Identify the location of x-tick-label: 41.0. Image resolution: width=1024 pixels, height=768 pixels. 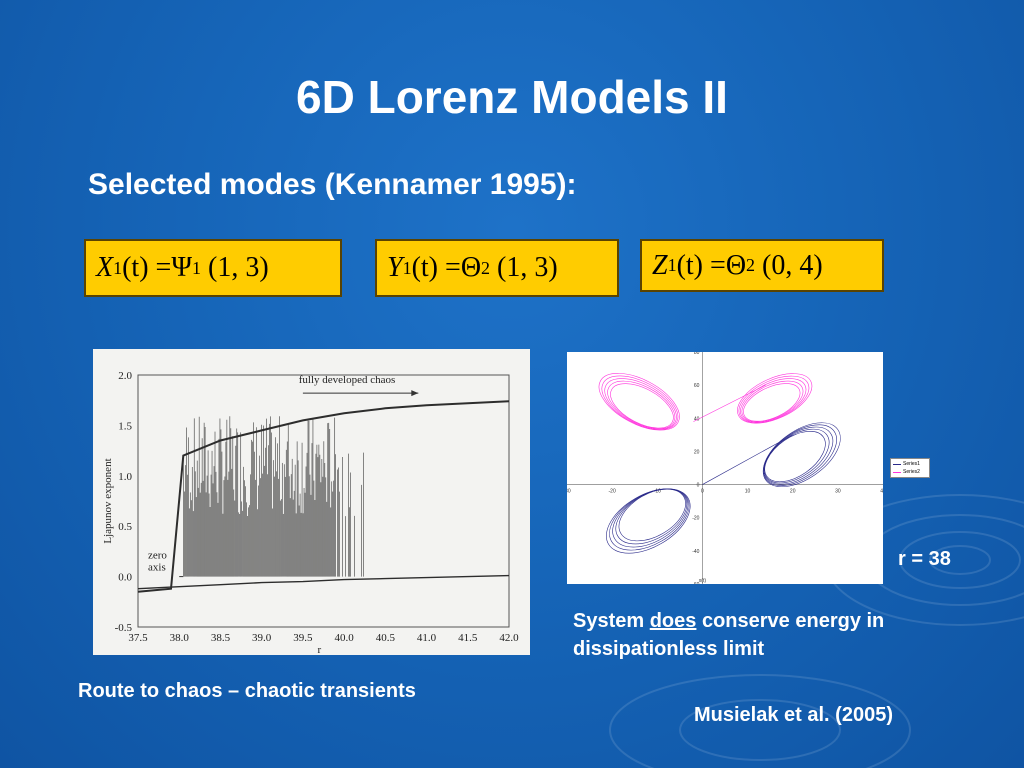
(427, 638).